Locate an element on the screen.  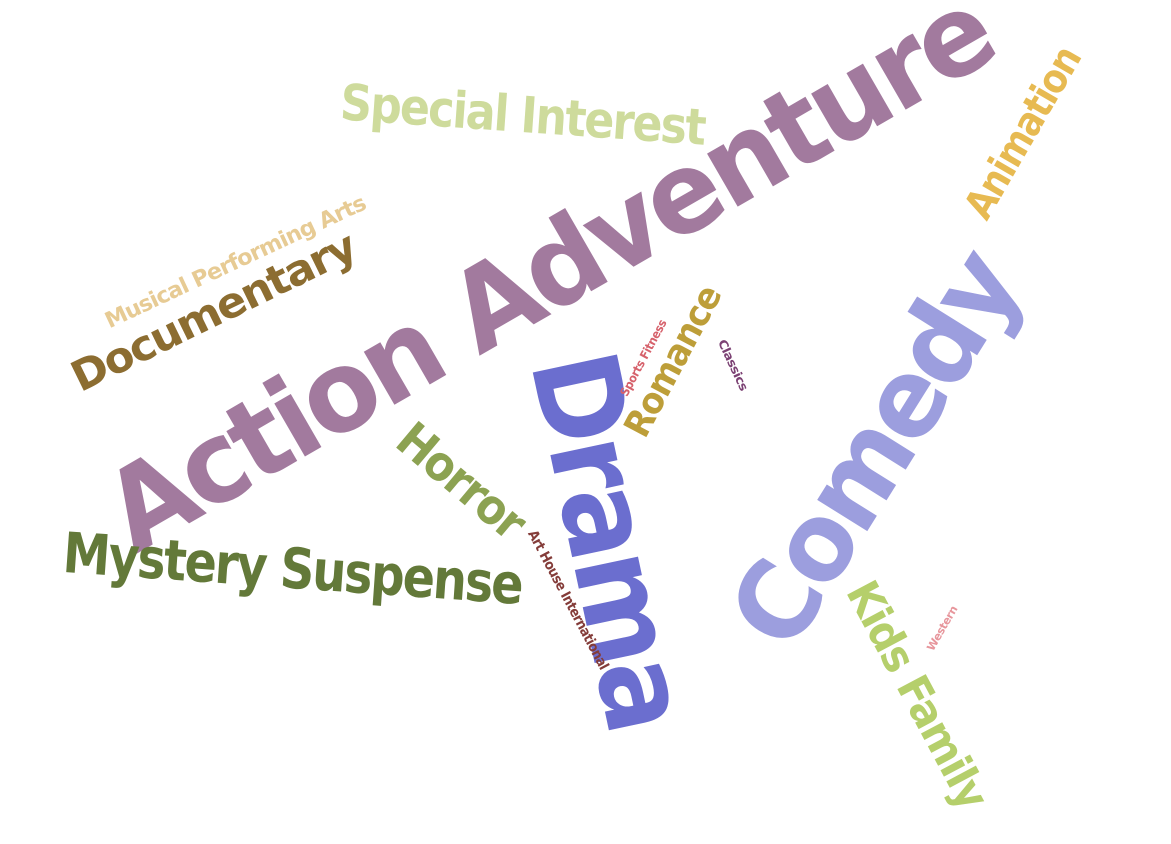
word-kids-family: Kids Family is located at coordinates (916, 694).